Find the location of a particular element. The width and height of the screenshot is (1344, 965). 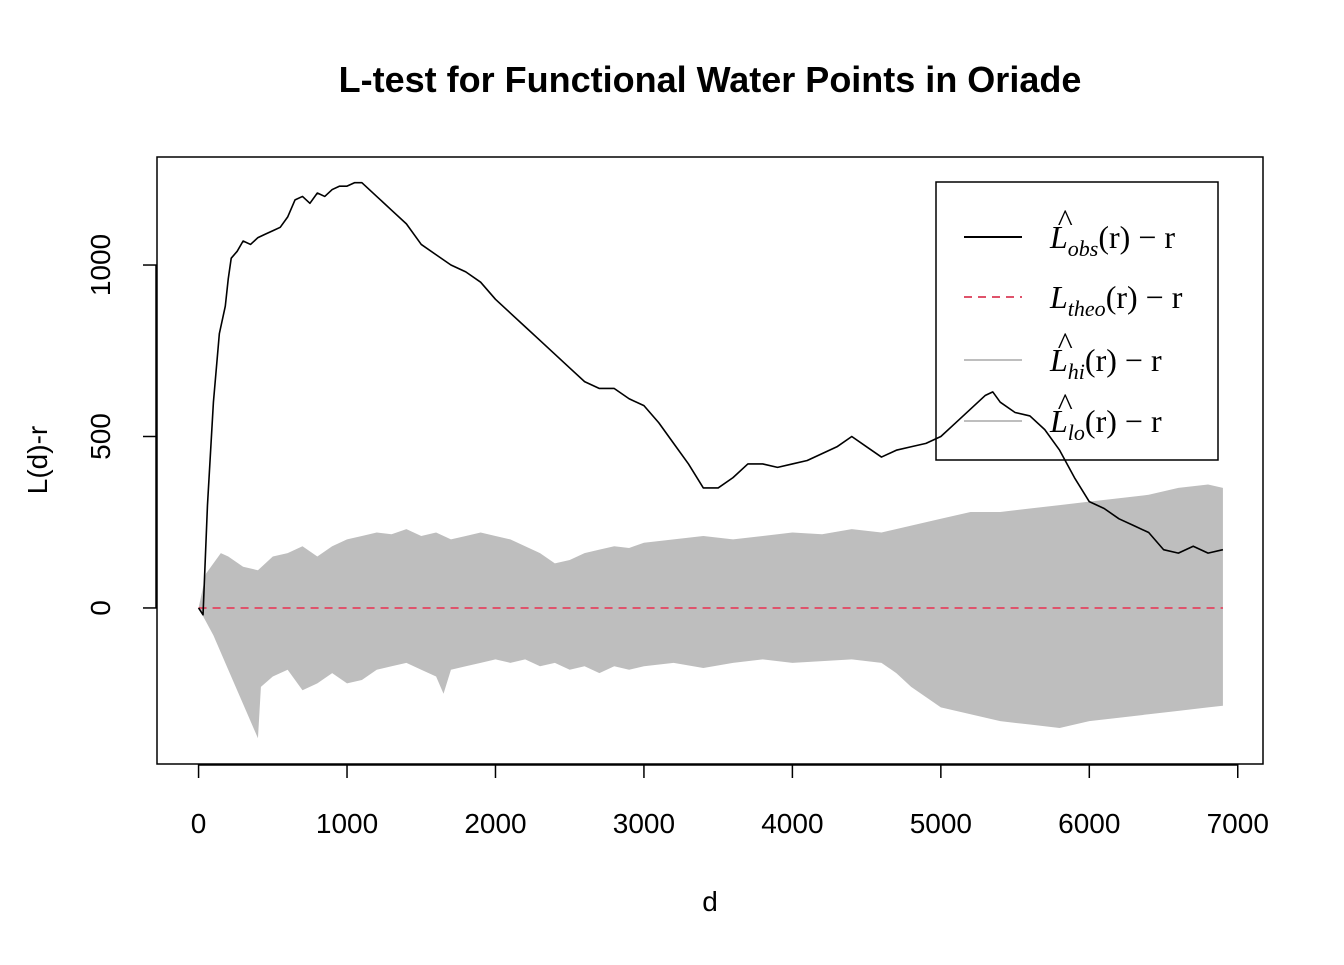

legend-label-obs: Lobs(r) − r is located at coordinates (1112, 240).